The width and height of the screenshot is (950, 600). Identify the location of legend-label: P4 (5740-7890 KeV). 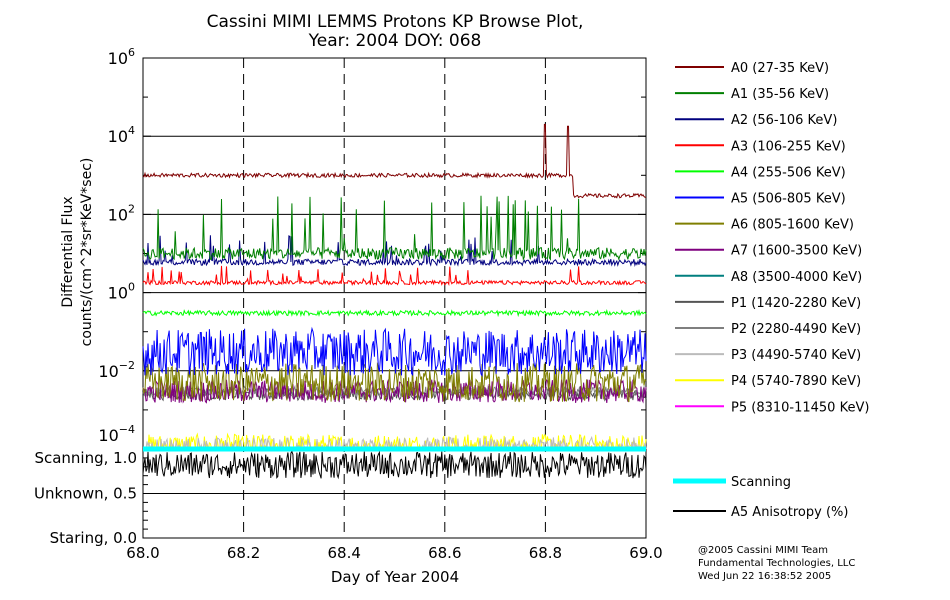
(796, 381).